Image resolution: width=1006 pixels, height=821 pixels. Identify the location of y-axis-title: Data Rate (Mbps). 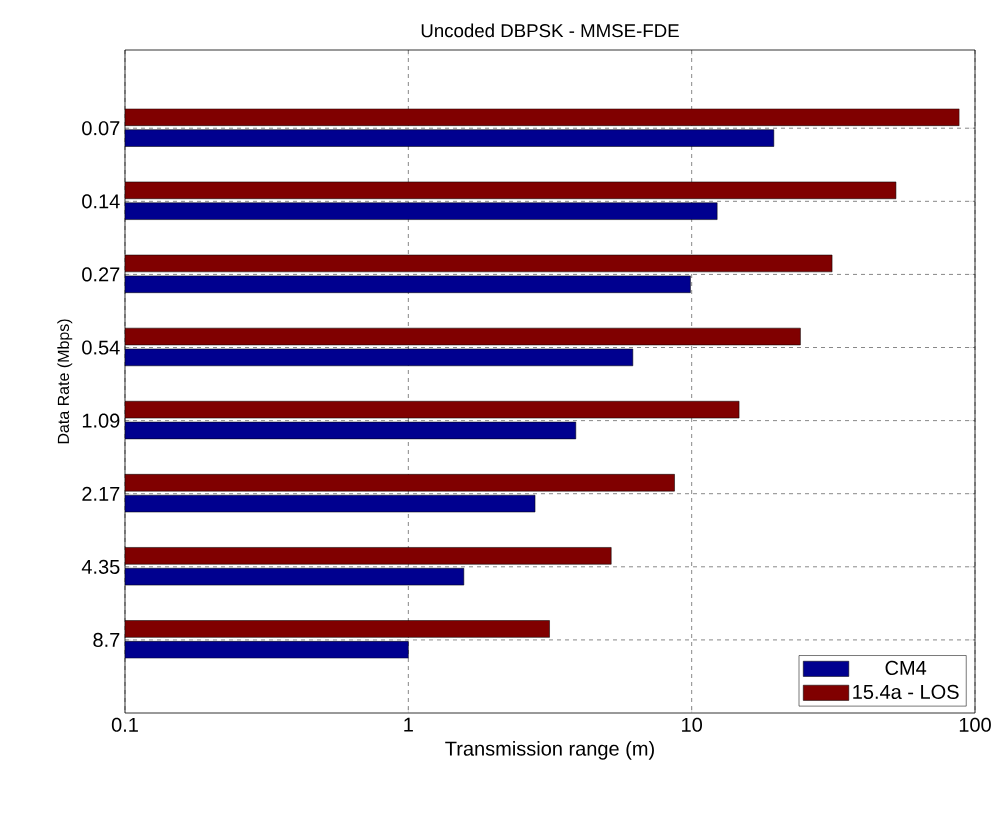
(65, 381).